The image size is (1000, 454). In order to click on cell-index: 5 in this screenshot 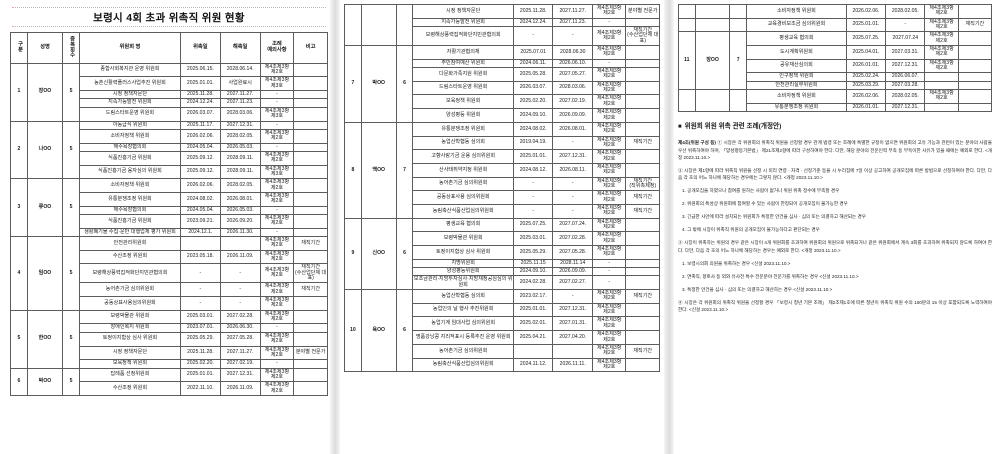, I will do `click(19, 339)`.